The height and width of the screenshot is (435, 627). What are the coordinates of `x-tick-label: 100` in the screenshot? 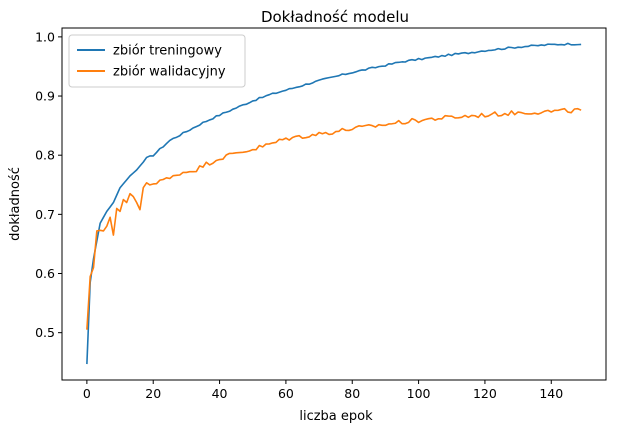 It's located at (419, 393).